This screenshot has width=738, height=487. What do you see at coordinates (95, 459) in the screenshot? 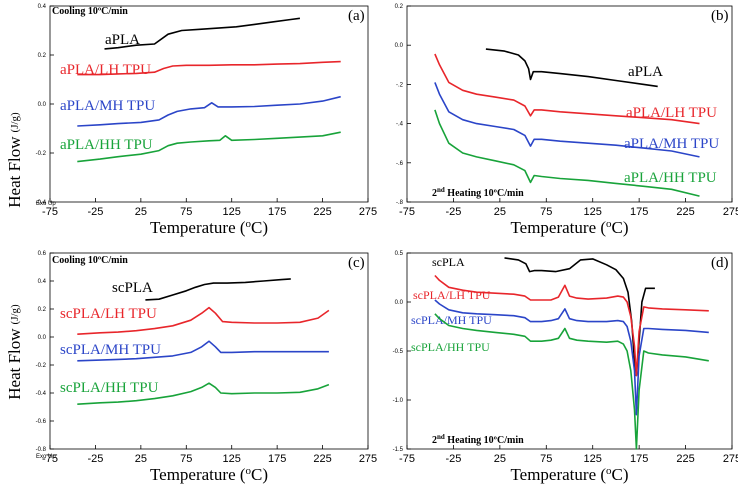
I see `x-tick-label-c: -25` at bounding box center [95, 459].